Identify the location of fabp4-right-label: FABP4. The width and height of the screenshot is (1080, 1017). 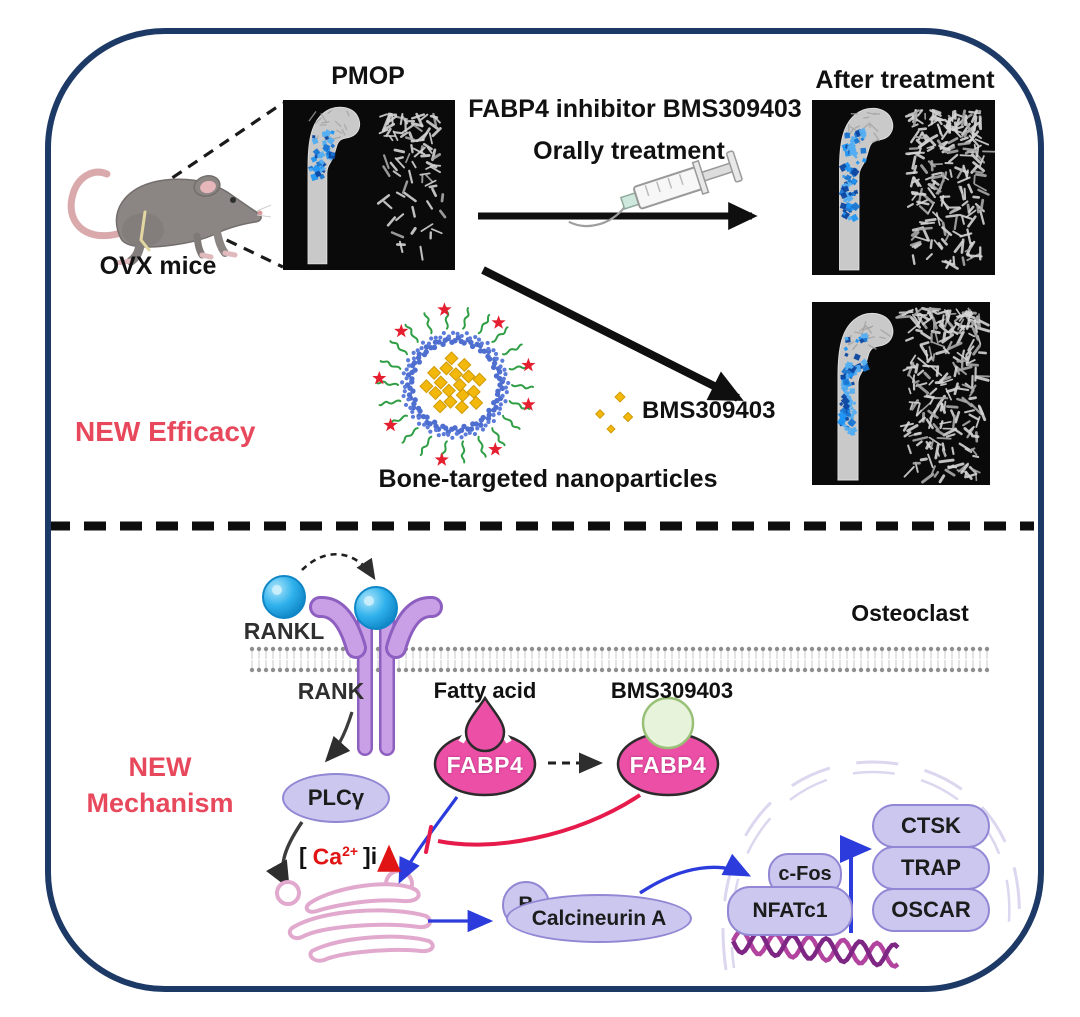
(668, 765).